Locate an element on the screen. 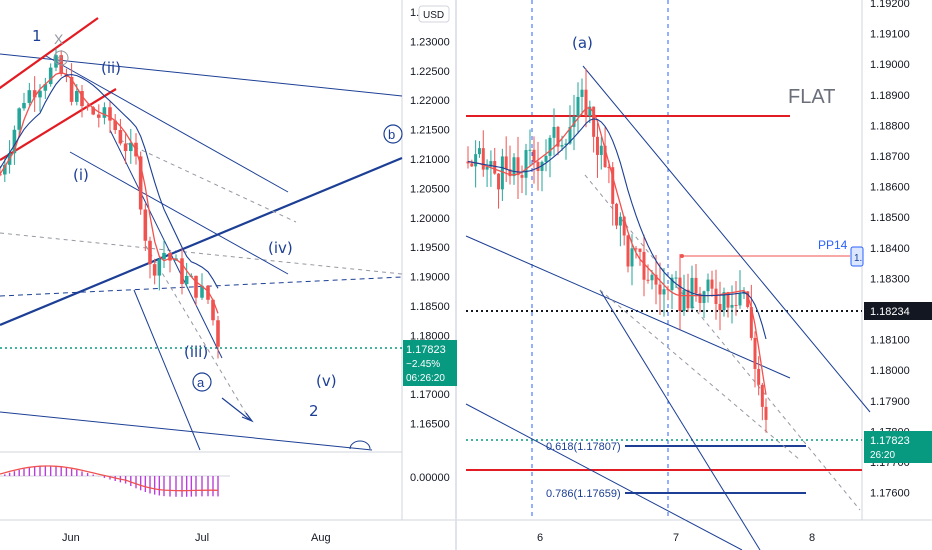 Image resolution: width=932 pixels, height=550 pixels. right-price-tick: 1.17600 is located at coordinates (890, 494).